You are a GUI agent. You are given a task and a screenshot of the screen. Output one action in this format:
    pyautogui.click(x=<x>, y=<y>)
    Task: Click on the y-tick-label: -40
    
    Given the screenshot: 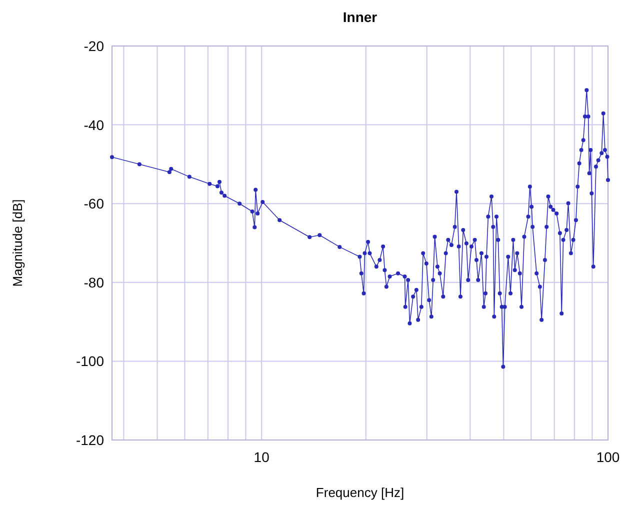 What is the action you would take?
    pyautogui.click(x=94, y=124)
    